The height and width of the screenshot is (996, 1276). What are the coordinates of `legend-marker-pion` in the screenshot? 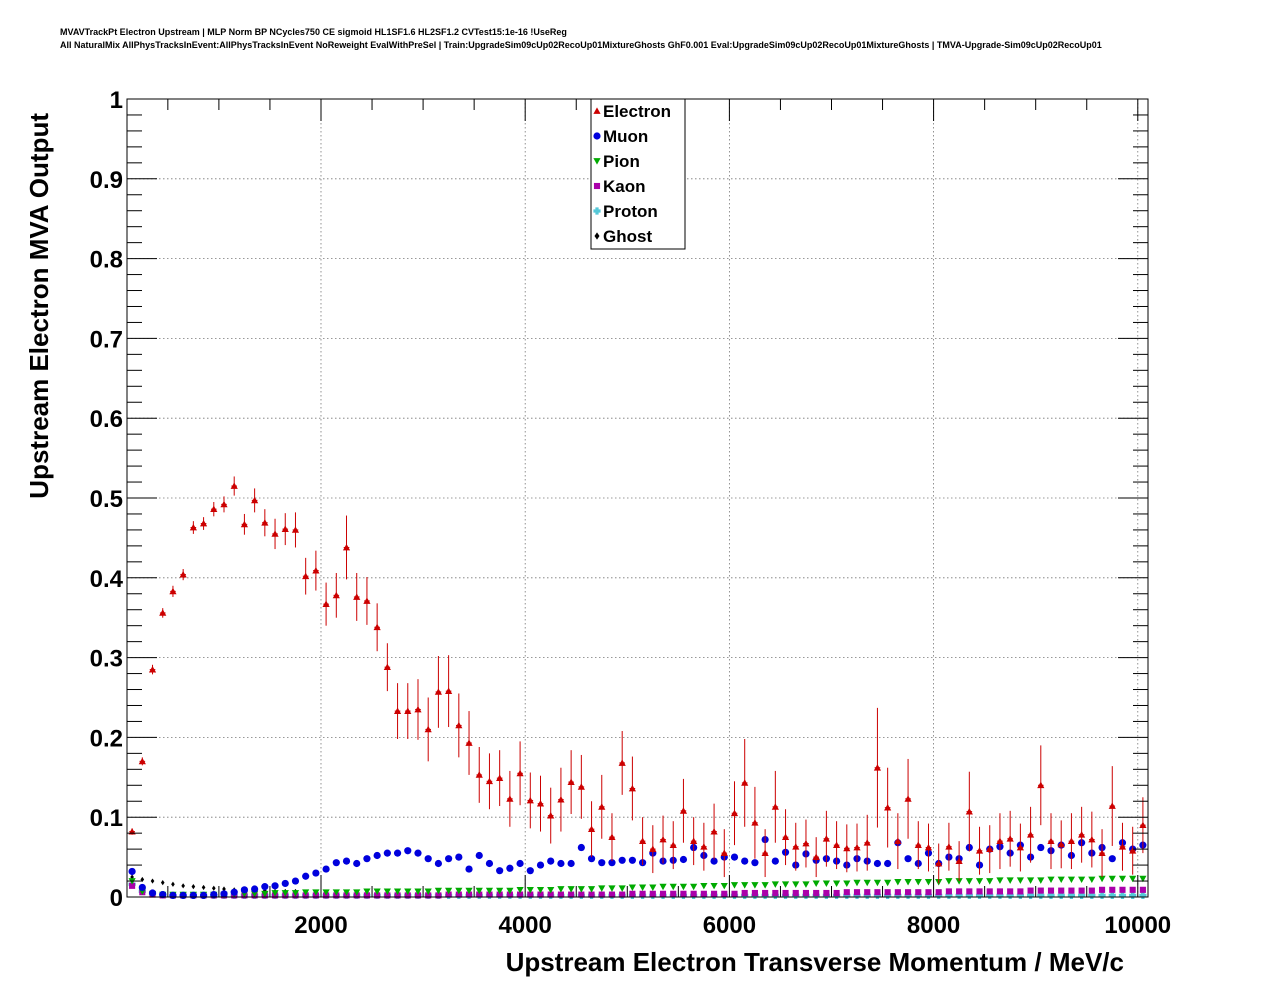 It's located at (597, 161).